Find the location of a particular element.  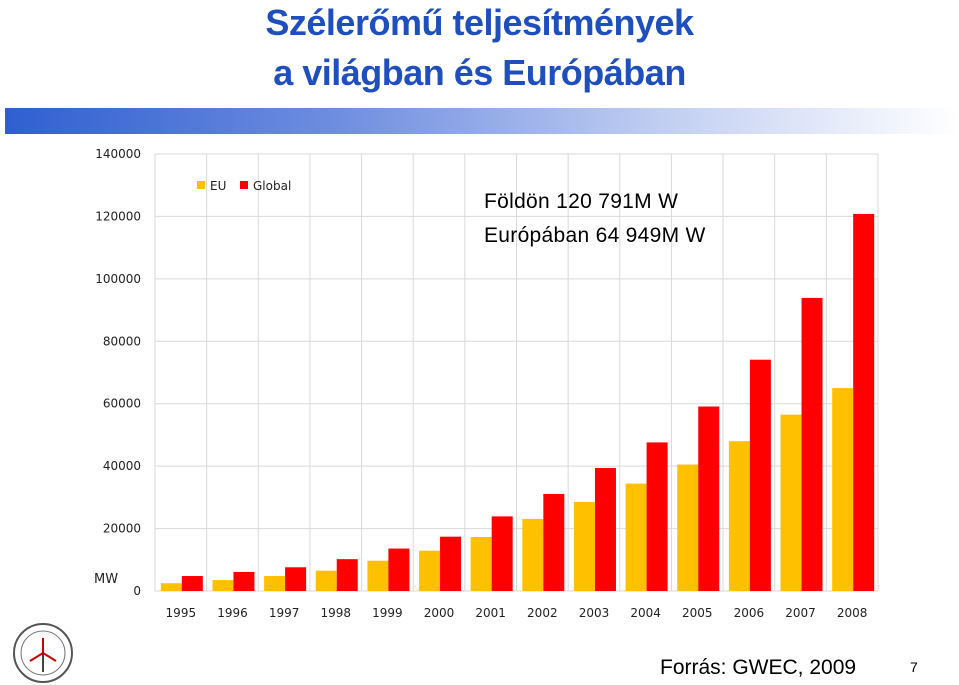

bar-global-2001 is located at coordinates (502, 553).